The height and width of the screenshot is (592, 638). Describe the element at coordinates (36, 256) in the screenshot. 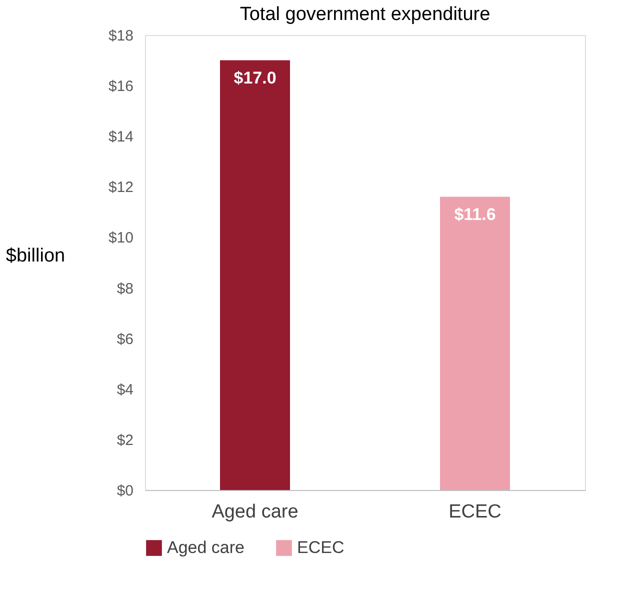

I see `y-axis-title: $billion` at that location.